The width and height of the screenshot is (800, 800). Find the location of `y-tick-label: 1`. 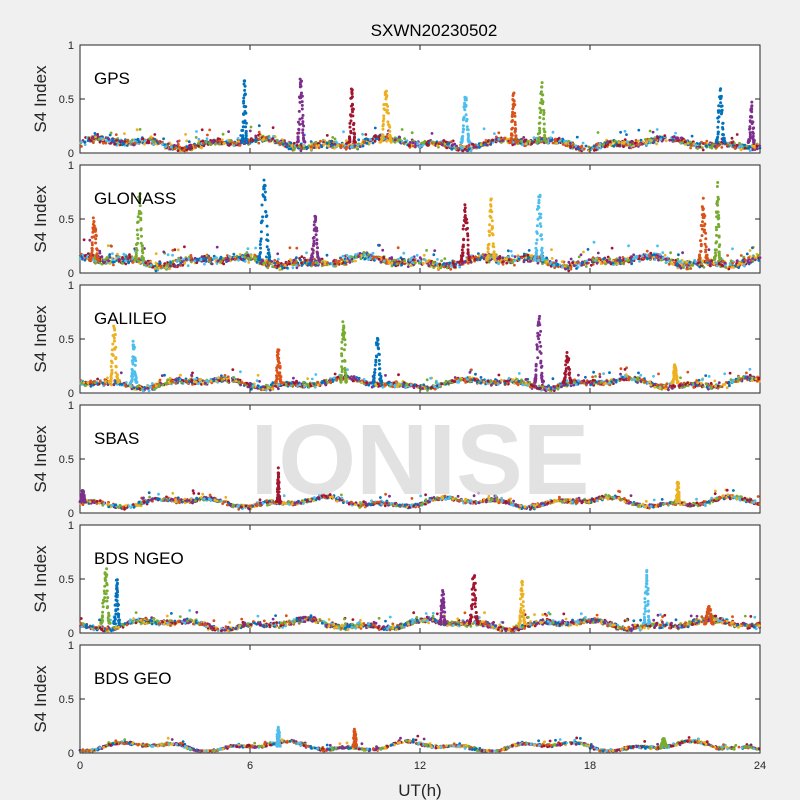

y-tick-label: 1 is located at coordinates (71, 166).